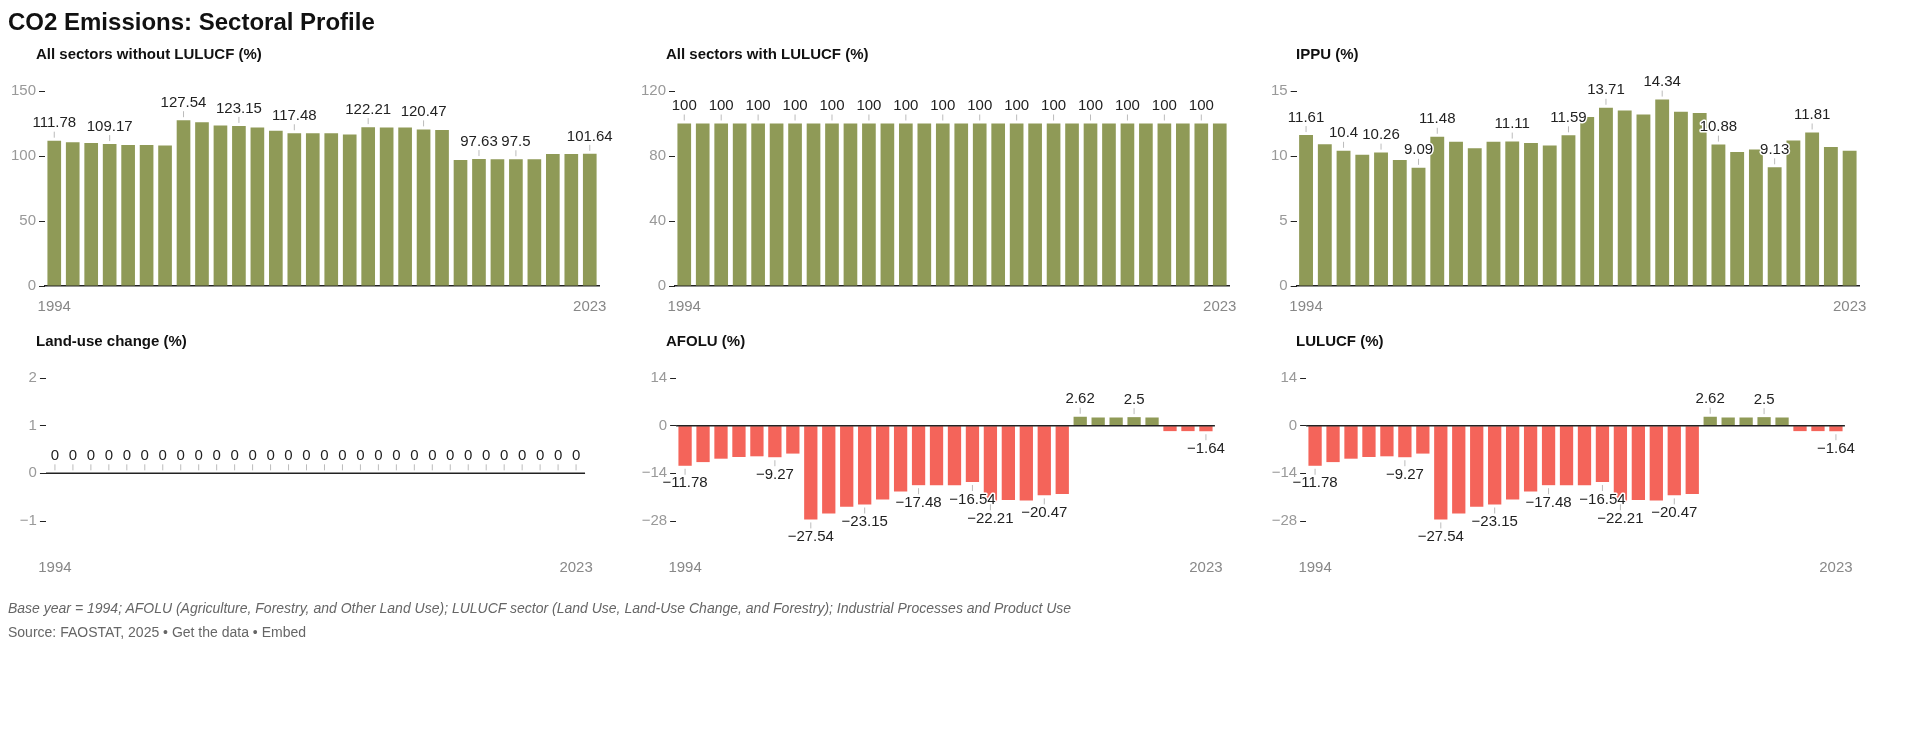  Describe the element at coordinates (706, 341) in the screenshot. I see `chart-title: AFOLU (%)` at that location.